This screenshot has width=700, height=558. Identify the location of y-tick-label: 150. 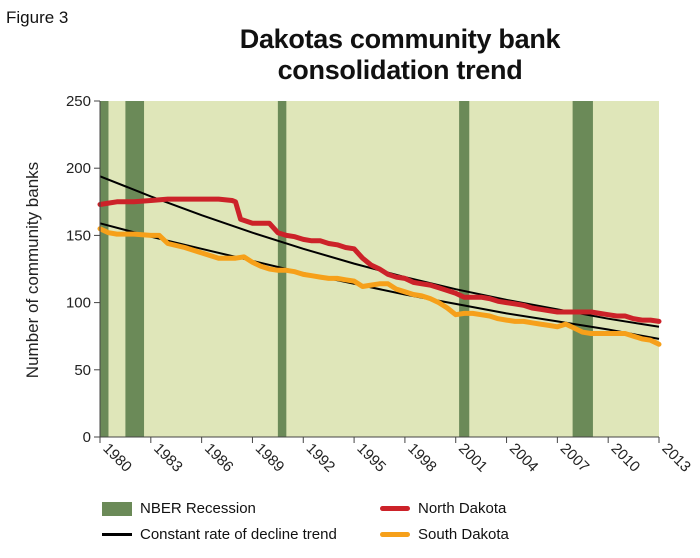
(78, 235).